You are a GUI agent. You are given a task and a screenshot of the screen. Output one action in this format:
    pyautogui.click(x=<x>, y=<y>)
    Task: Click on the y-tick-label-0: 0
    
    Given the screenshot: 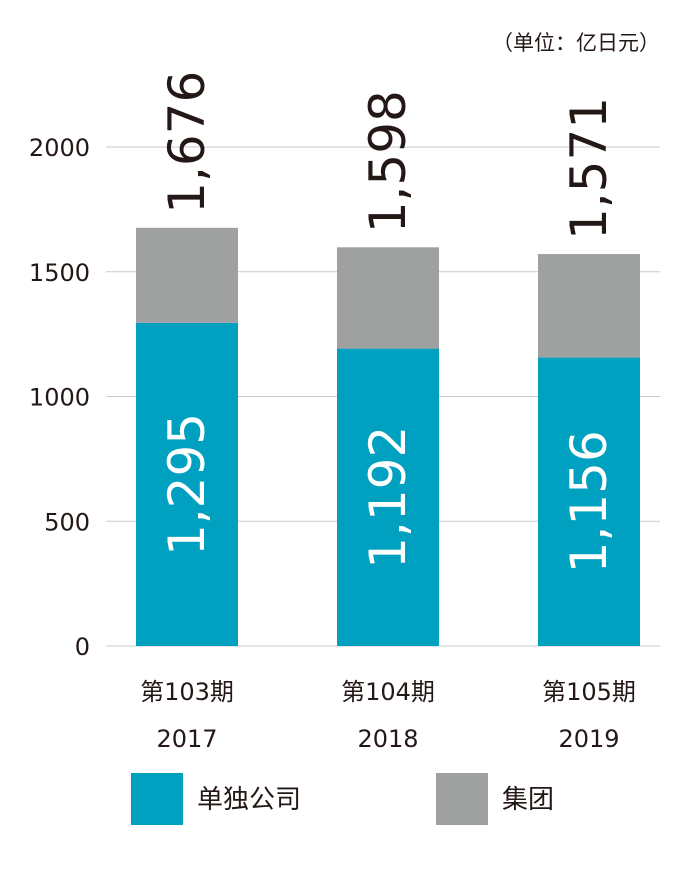 What is the action you would take?
    pyautogui.click(x=82, y=647)
    